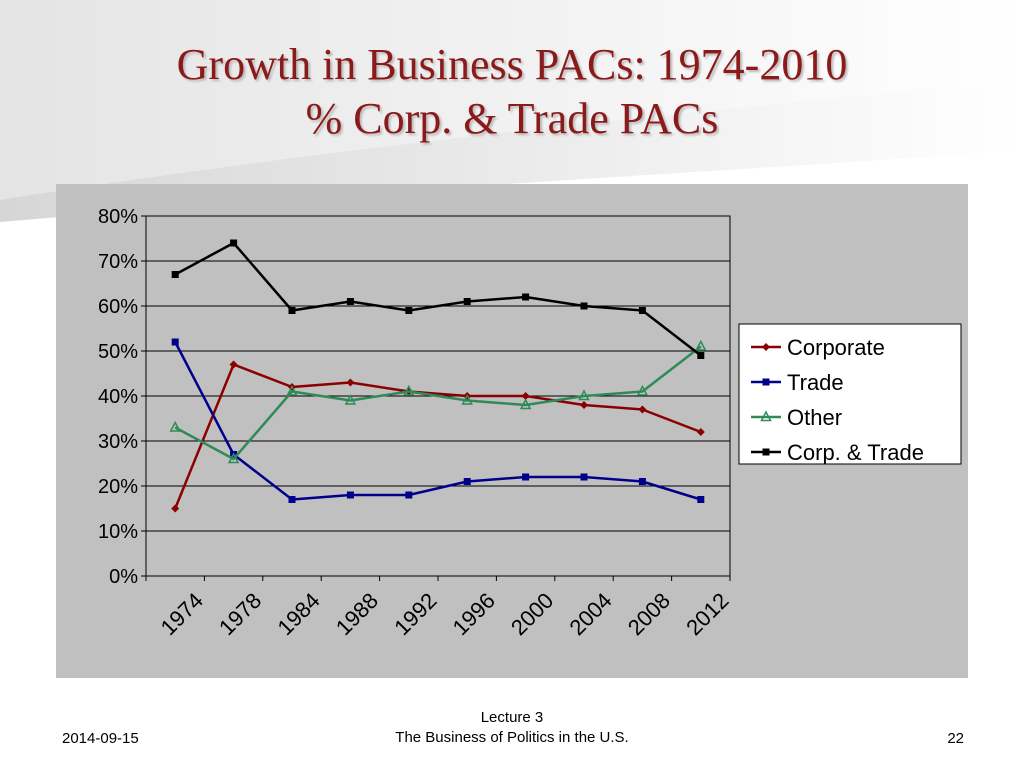 Image resolution: width=1024 pixels, height=768 pixels. Describe the element at coordinates (100, 738) in the screenshot. I see `footer-date: 2014-09-15` at that location.